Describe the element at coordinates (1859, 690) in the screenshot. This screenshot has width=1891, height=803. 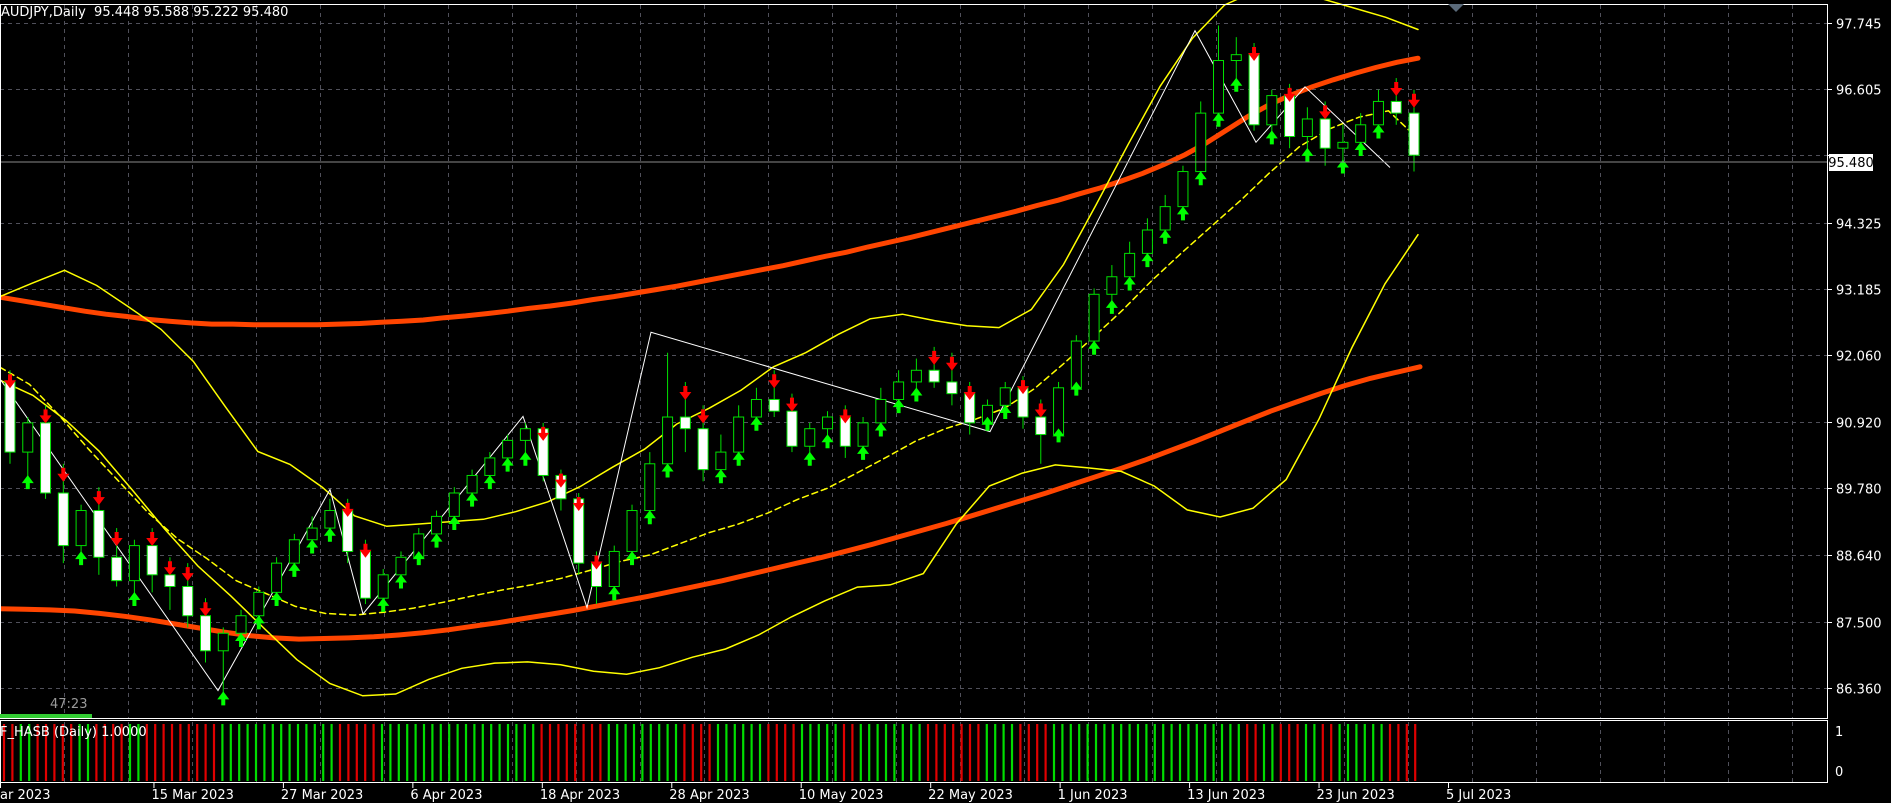
I see `price-tick-label: 86.360` at that location.